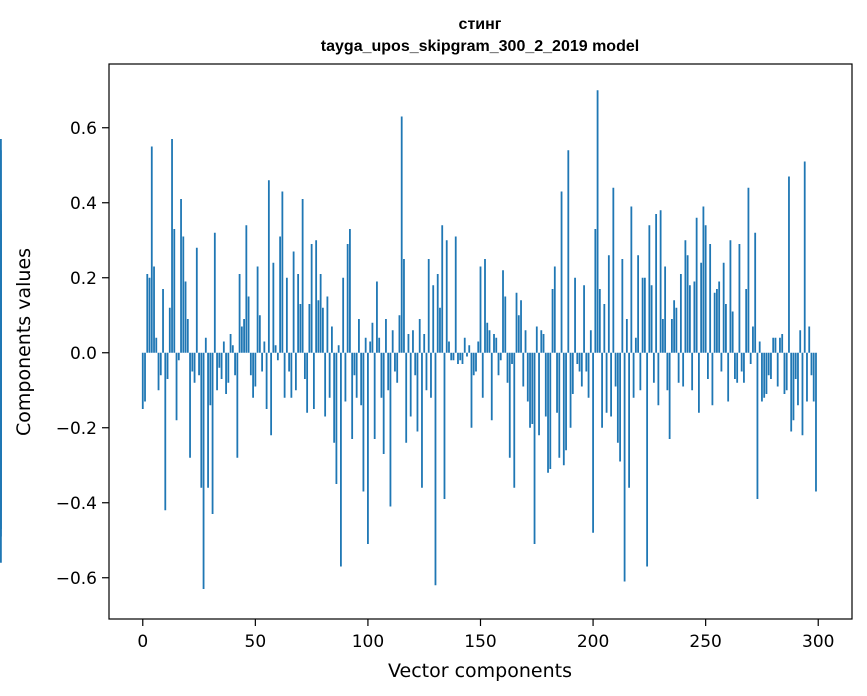  Describe the element at coordinates (76, 579) in the screenshot. I see `y-tick-label: −0.6` at that location.